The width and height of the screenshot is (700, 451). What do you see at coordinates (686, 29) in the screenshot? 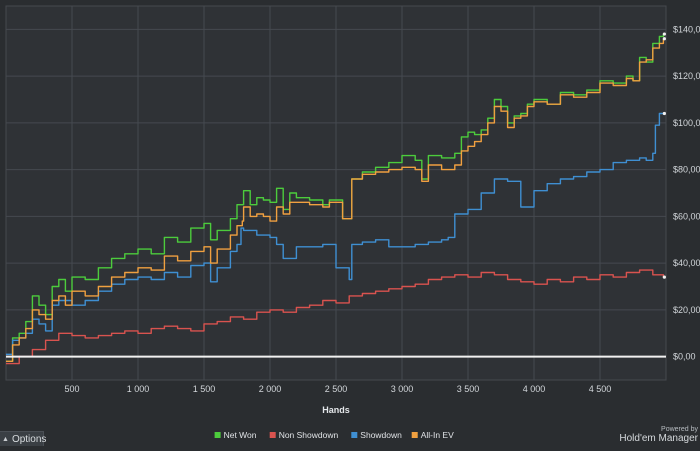
I see `y-tick-label: $140,00` at bounding box center [686, 29].